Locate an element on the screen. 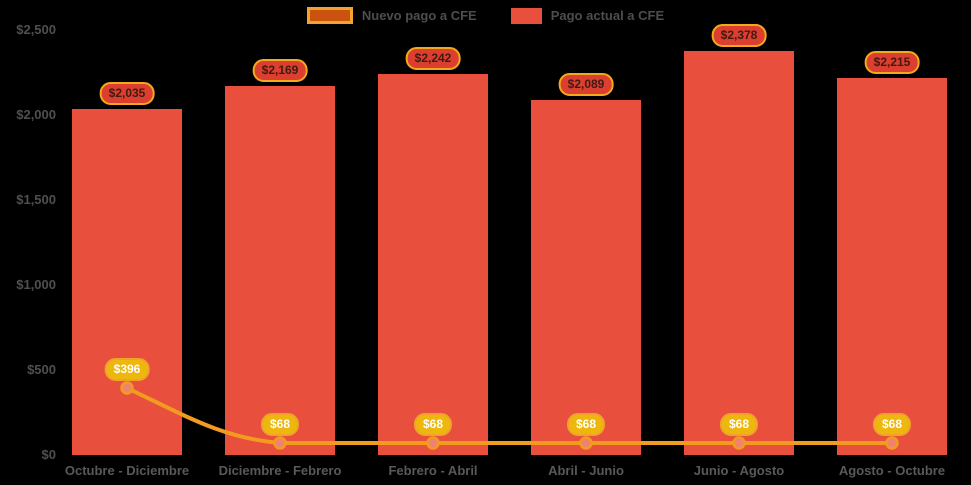  y-axis-tick-label: $1,000 is located at coordinates (36, 284).